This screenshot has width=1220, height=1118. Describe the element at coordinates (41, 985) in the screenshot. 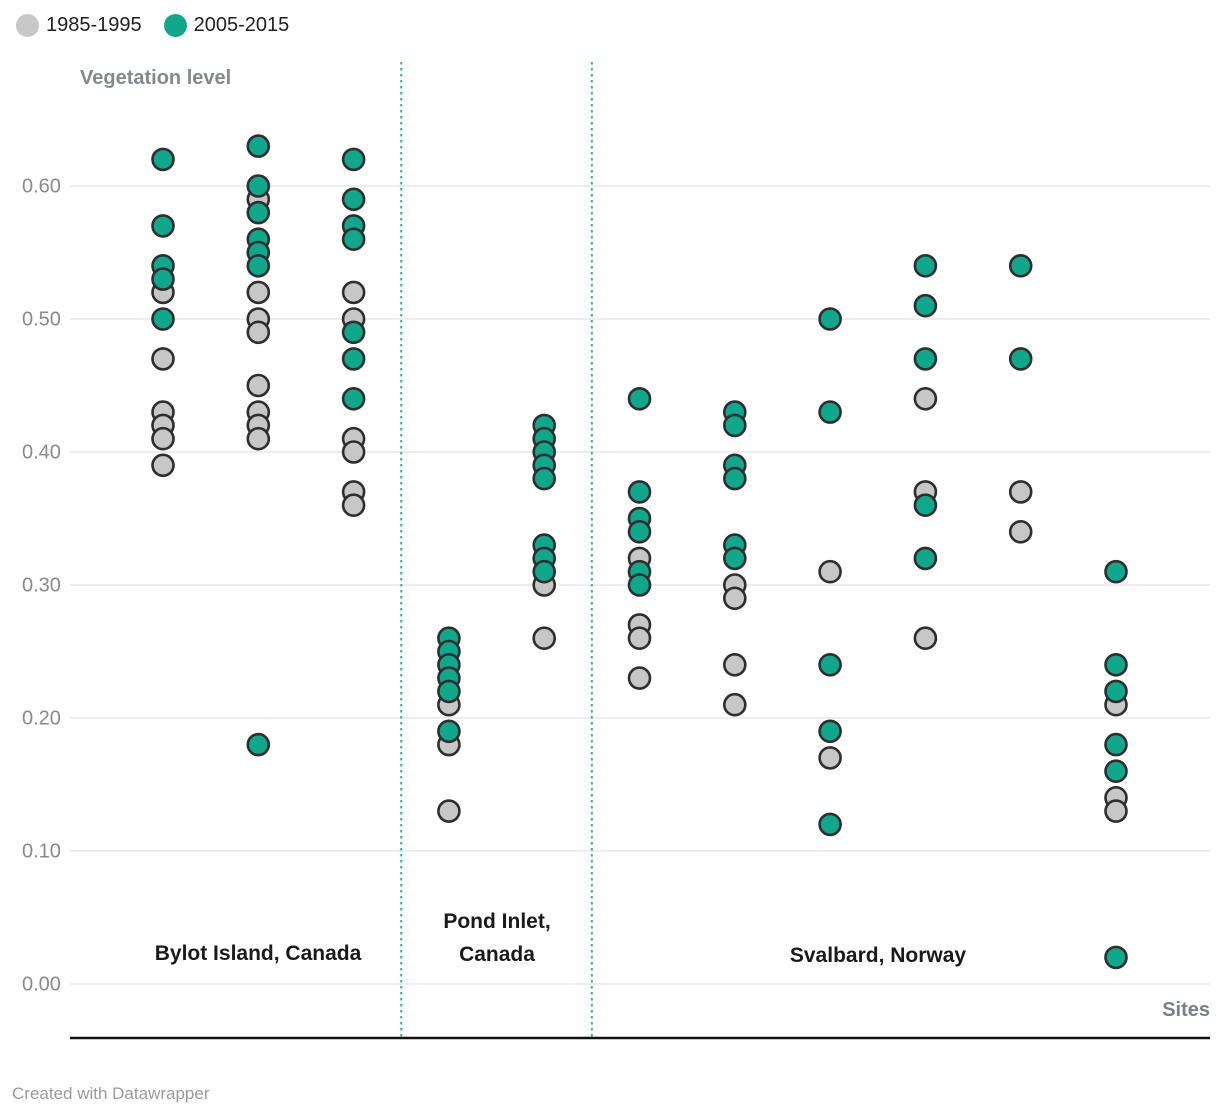

I see `y-axis-tick-label: 0.00` at that location.